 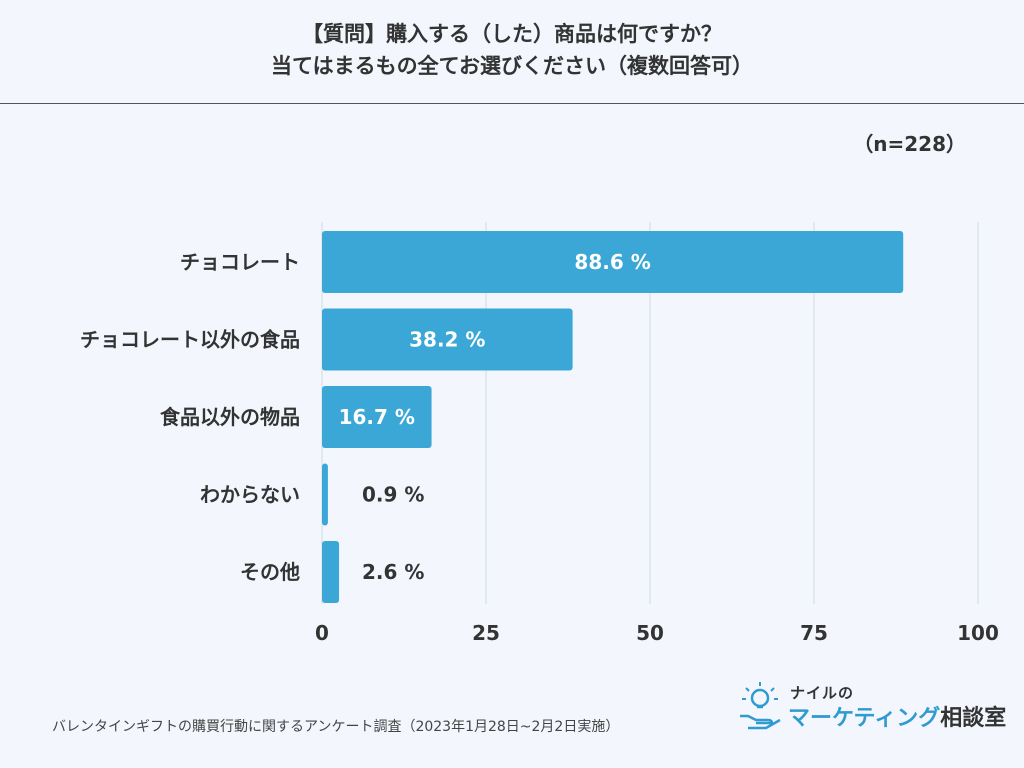 What do you see at coordinates (250, 495) in the screenshot?
I see `category-label: わからない` at bounding box center [250, 495].